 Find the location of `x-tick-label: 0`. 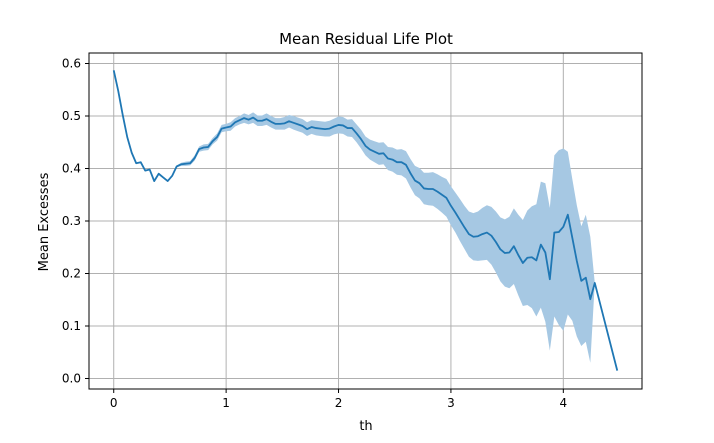

x-tick-label: 0 is located at coordinates (114, 403).